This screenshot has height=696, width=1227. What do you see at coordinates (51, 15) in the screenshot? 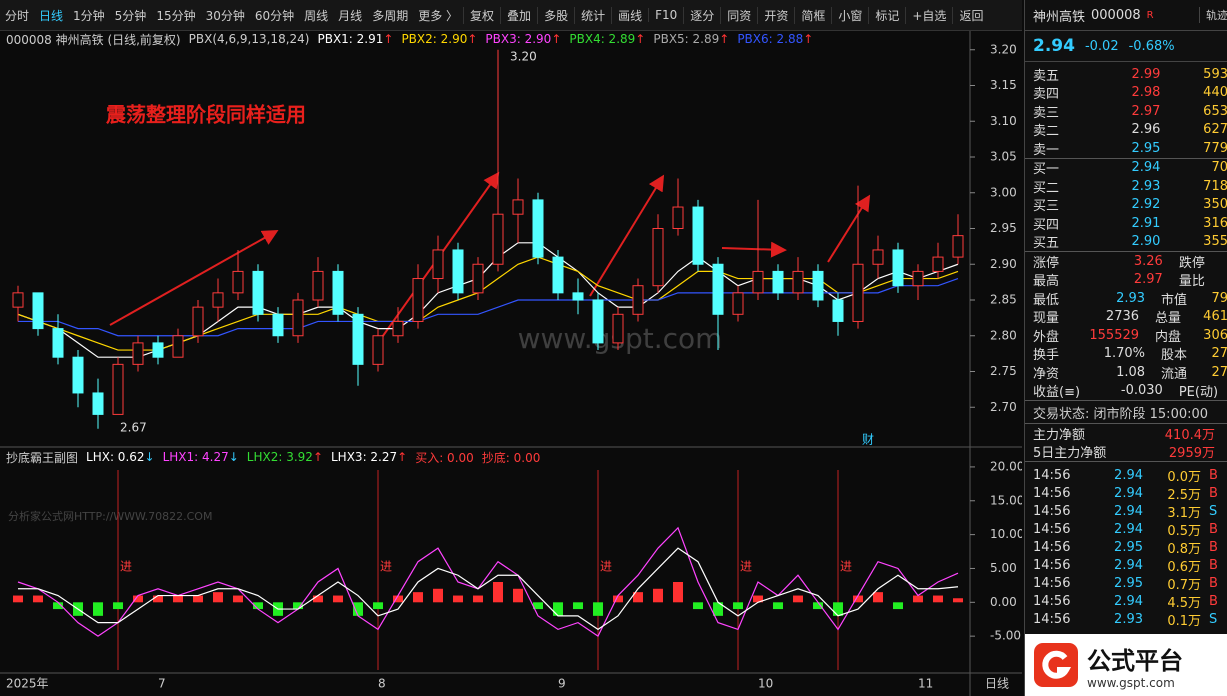
I see `period-tab: 日线` at bounding box center [51, 15].